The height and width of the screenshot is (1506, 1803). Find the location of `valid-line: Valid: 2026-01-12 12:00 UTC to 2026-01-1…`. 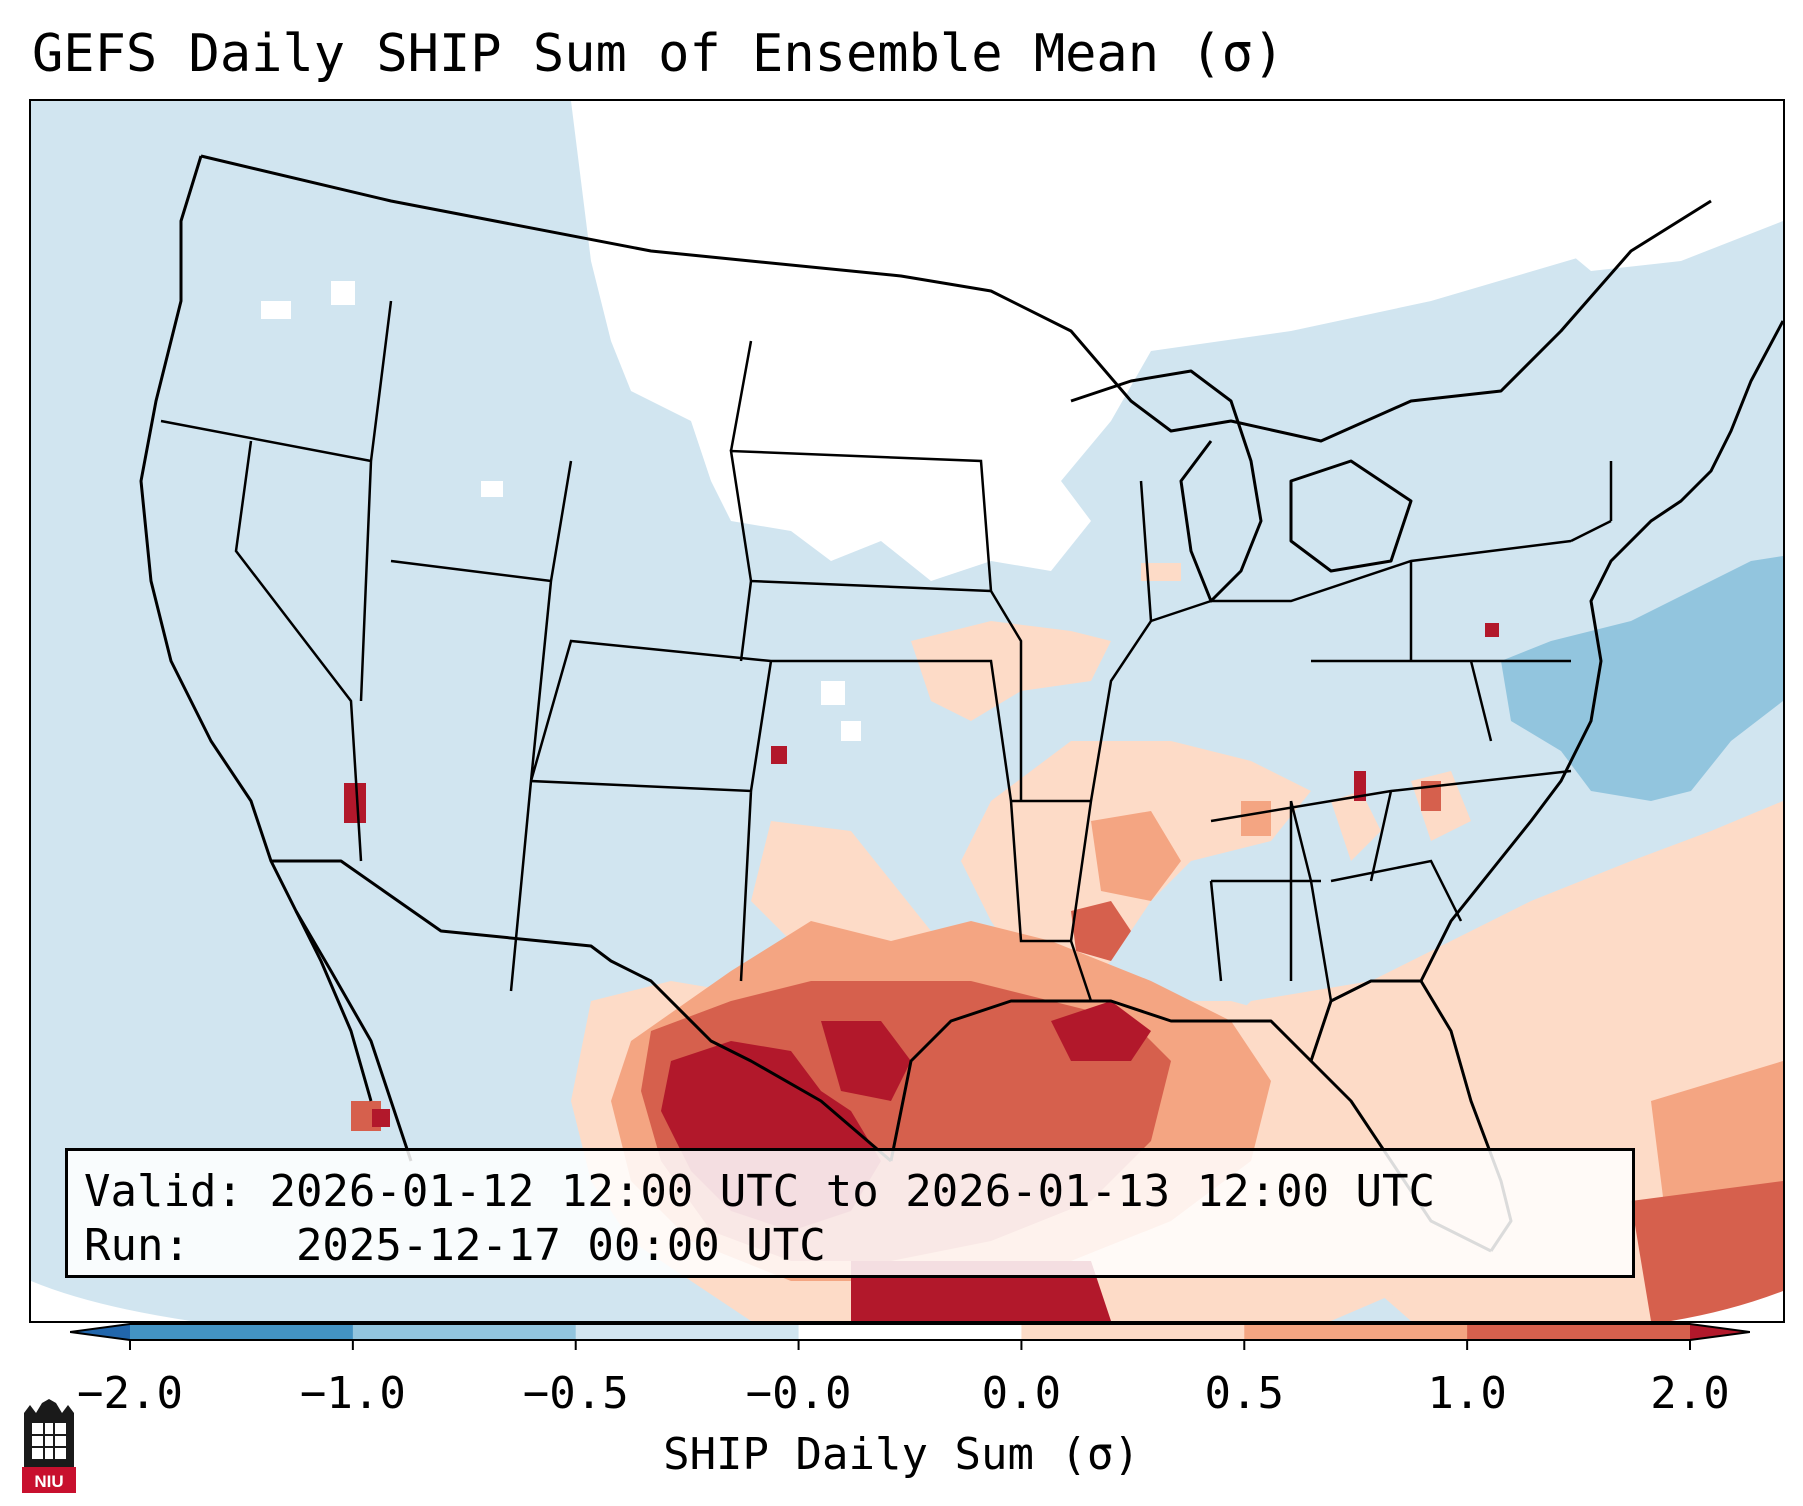

valid-line: Valid: 2026-01-12 12:00 UTC to 2026-01-1… is located at coordinates (851, 1192).